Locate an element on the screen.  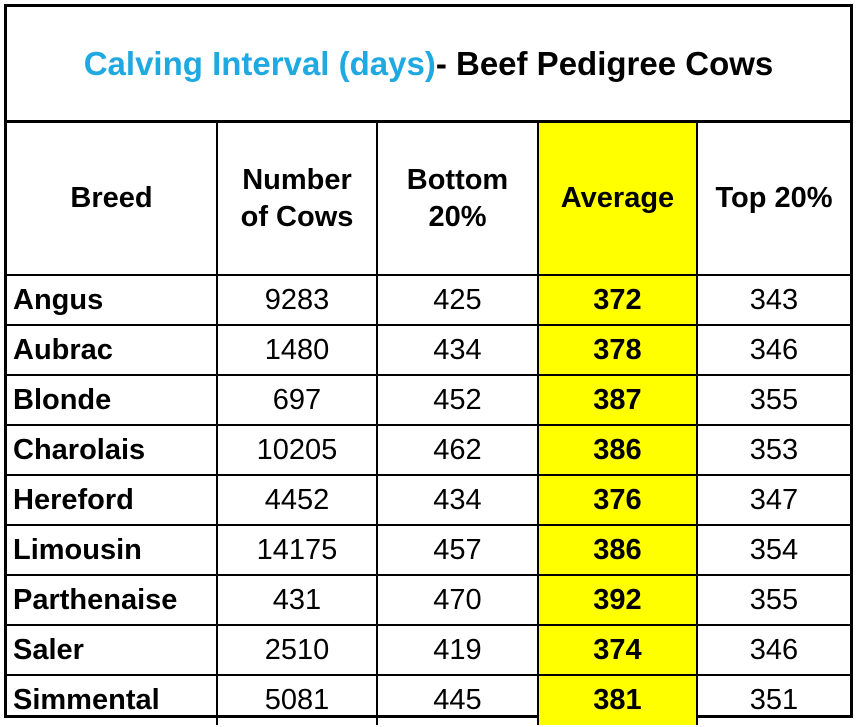
table-row: Hereford 4452 434 376 347 is located at coordinates (428, 500).